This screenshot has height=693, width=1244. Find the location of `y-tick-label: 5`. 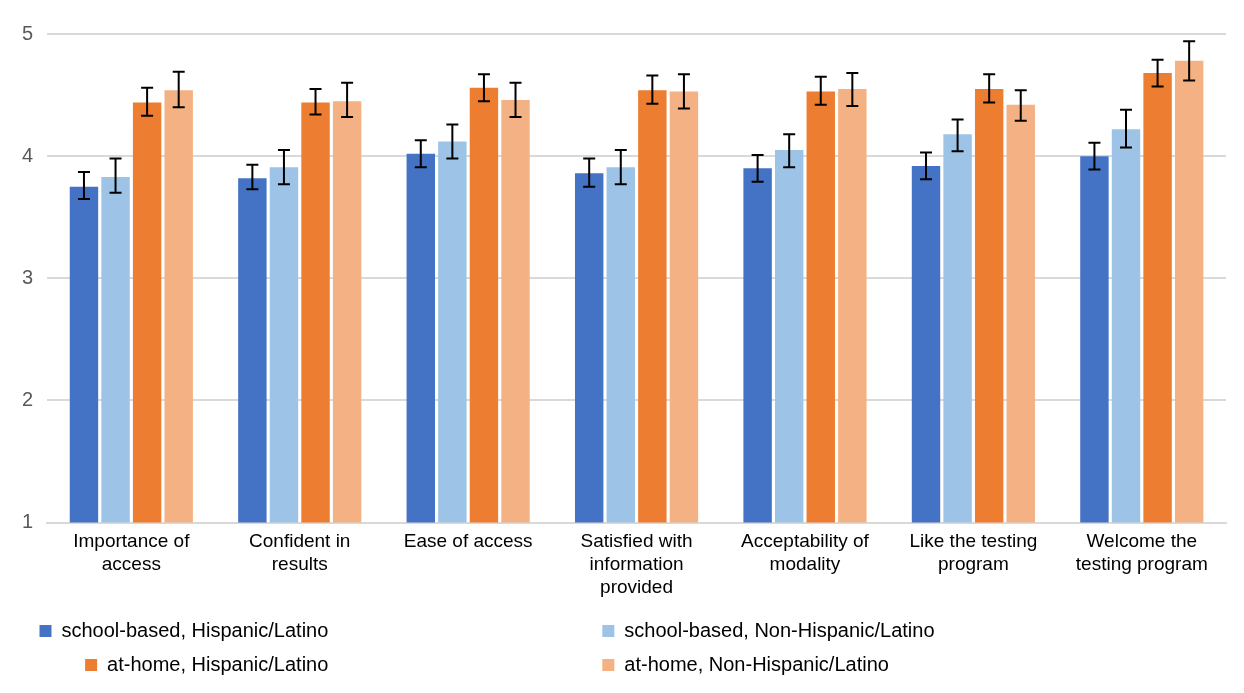

y-tick-label: 5 is located at coordinates (28, 32).